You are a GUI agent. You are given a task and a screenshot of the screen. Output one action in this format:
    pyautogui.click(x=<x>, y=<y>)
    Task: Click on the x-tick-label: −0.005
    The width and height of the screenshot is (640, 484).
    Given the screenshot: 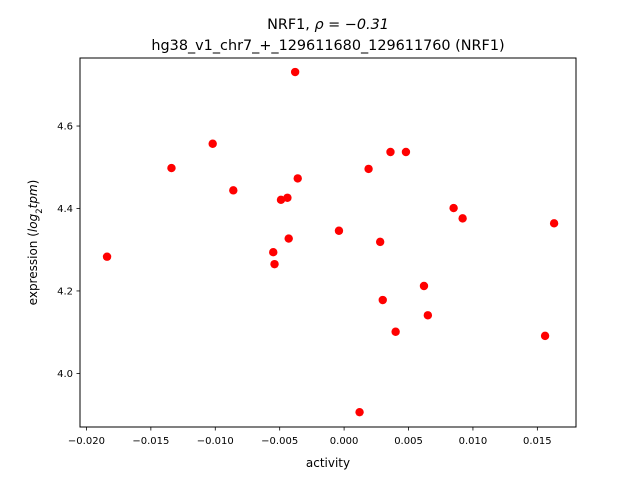 What is the action you would take?
    pyautogui.click(x=279, y=441)
    